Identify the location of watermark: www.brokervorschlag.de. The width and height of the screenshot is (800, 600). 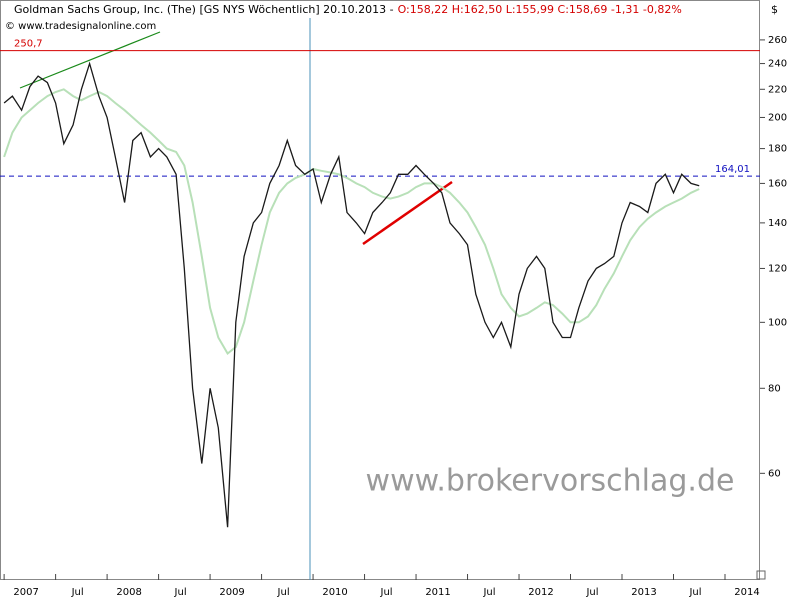
(550, 481).